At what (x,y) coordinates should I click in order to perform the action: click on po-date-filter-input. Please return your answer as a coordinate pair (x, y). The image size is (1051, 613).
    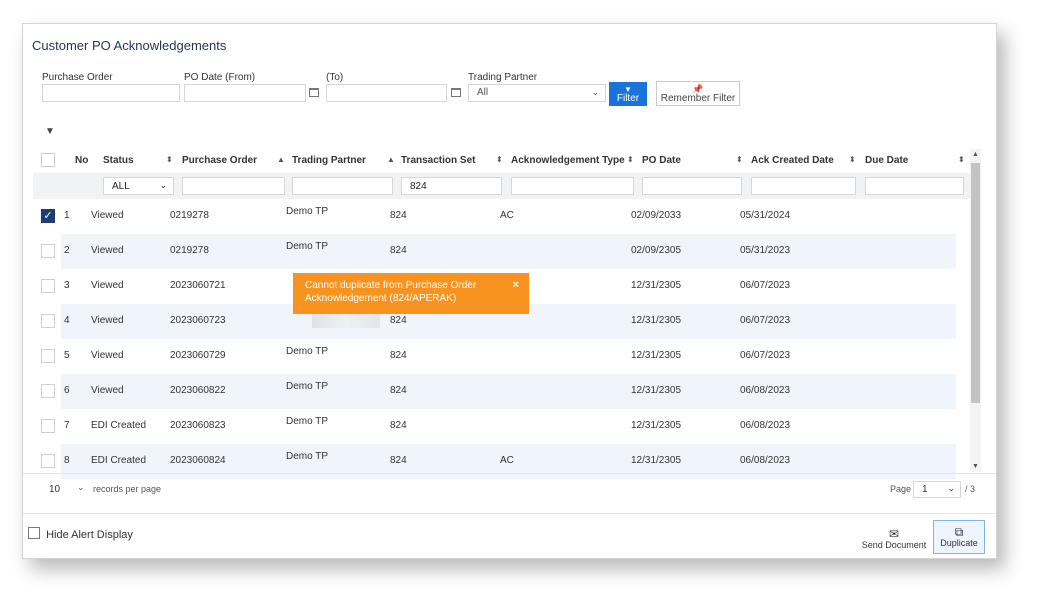
    Looking at the image, I should click on (692, 186).